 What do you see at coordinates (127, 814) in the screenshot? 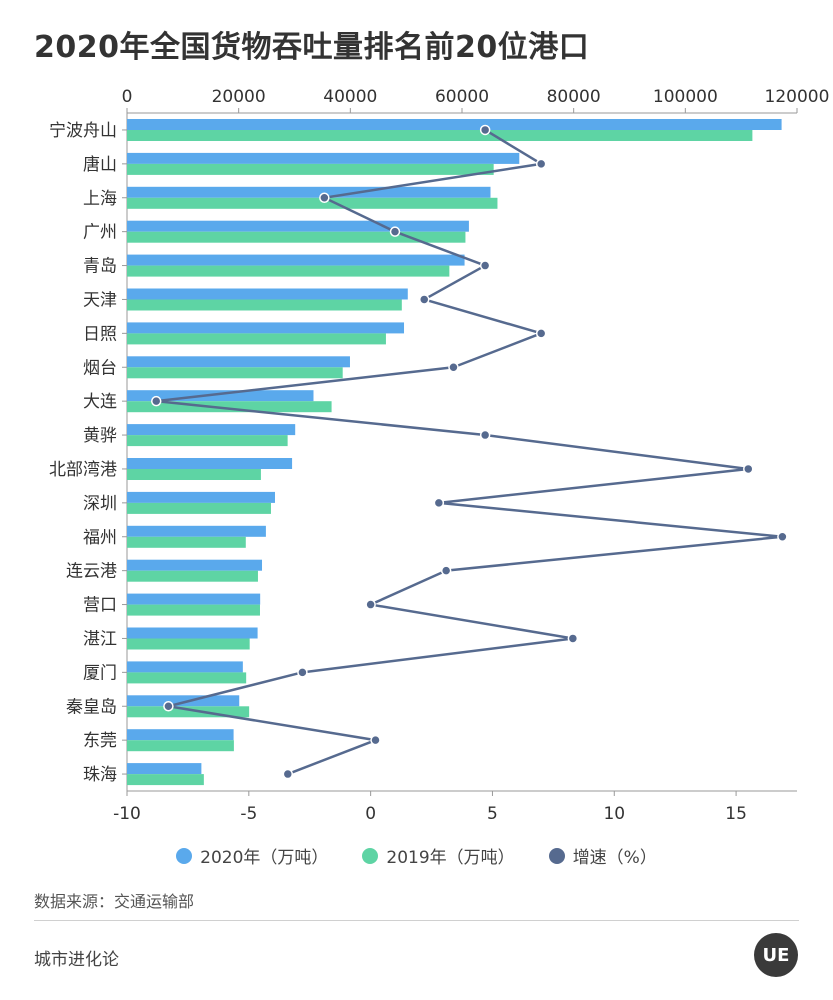
I see `bottom-axis-tick-label: -10` at bounding box center [127, 814].